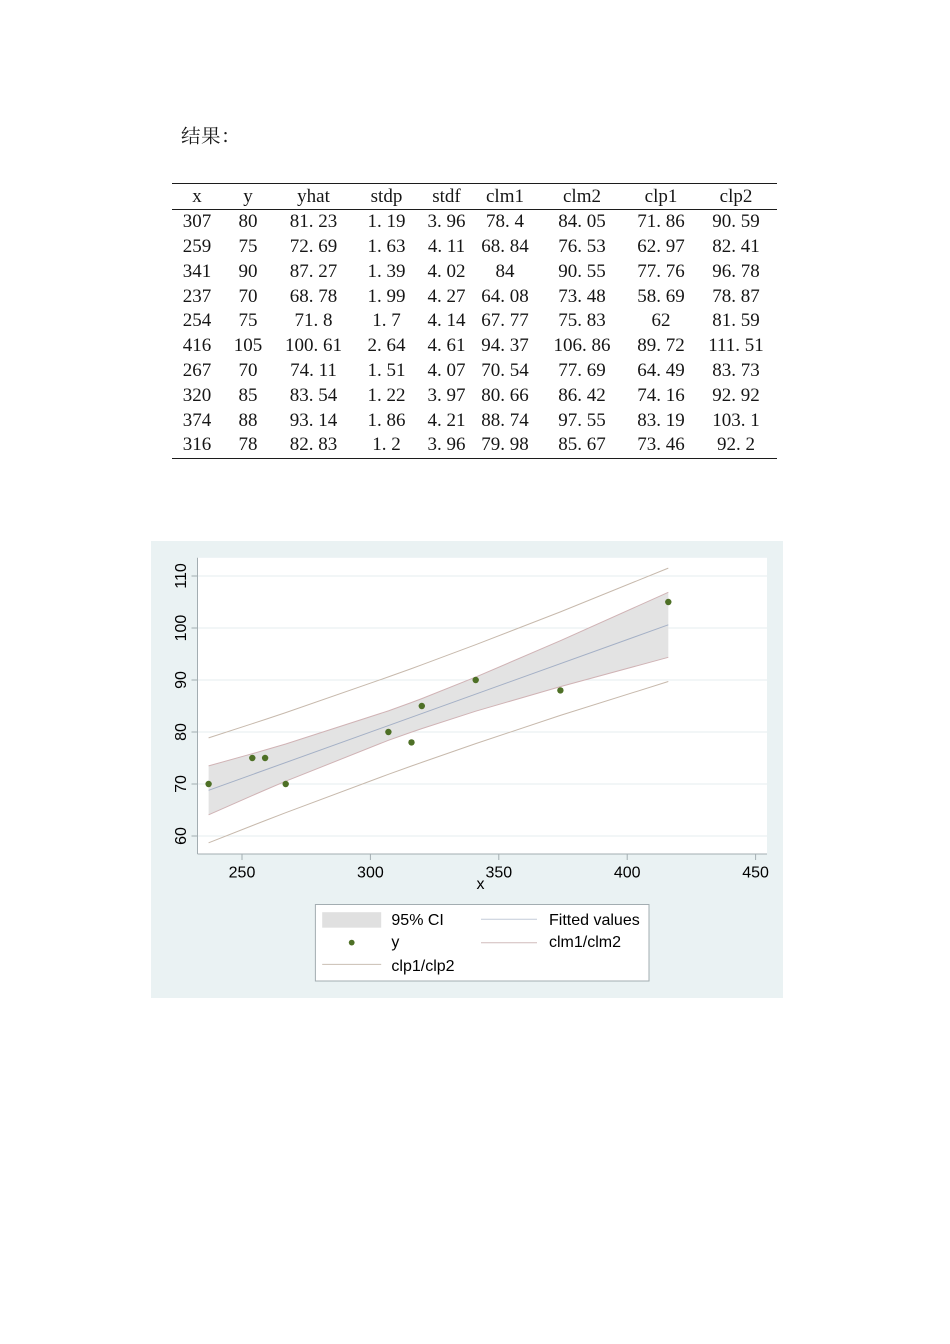 This screenshot has height=1344, width=950. What do you see at coordinates (395, 942) in the screenshot?
I see `svg-text: y` at bounding box center [395, 942].